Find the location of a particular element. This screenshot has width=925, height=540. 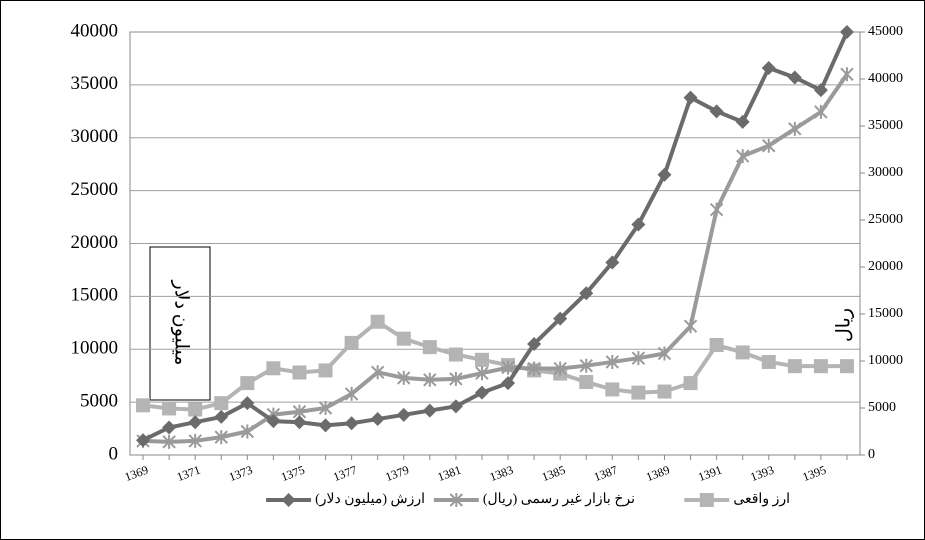

y2-tick-label: 30000 is located at coordinates (885, 172).